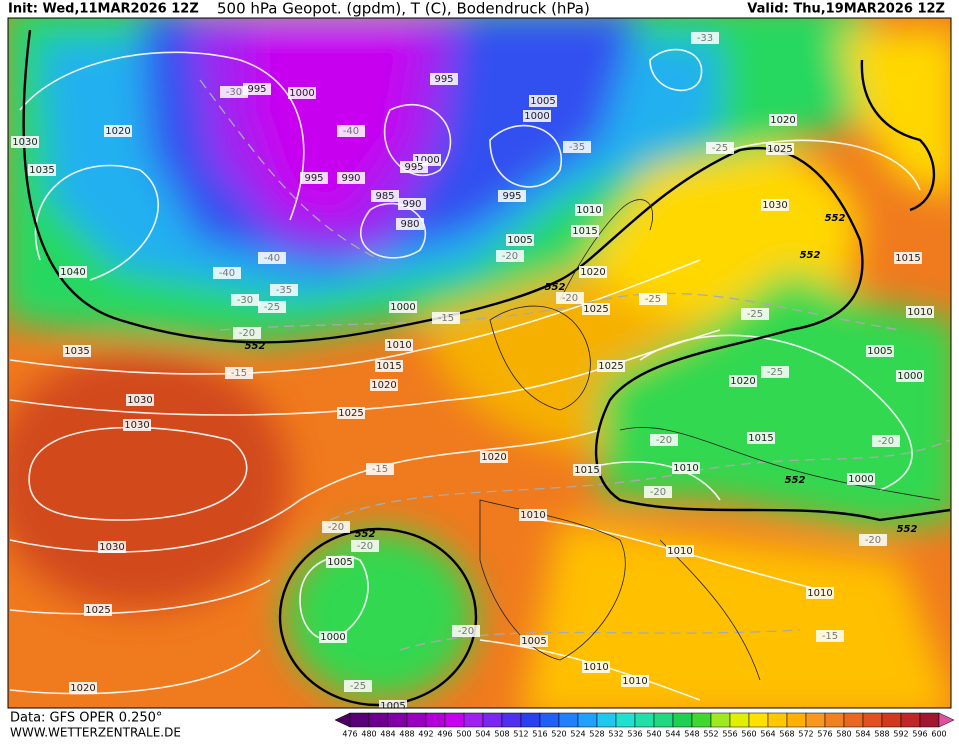  What do you see at coordinates (615, 734) in the screenshot?
I see `colorbar-label: 532` at bounding box center [615, 734].